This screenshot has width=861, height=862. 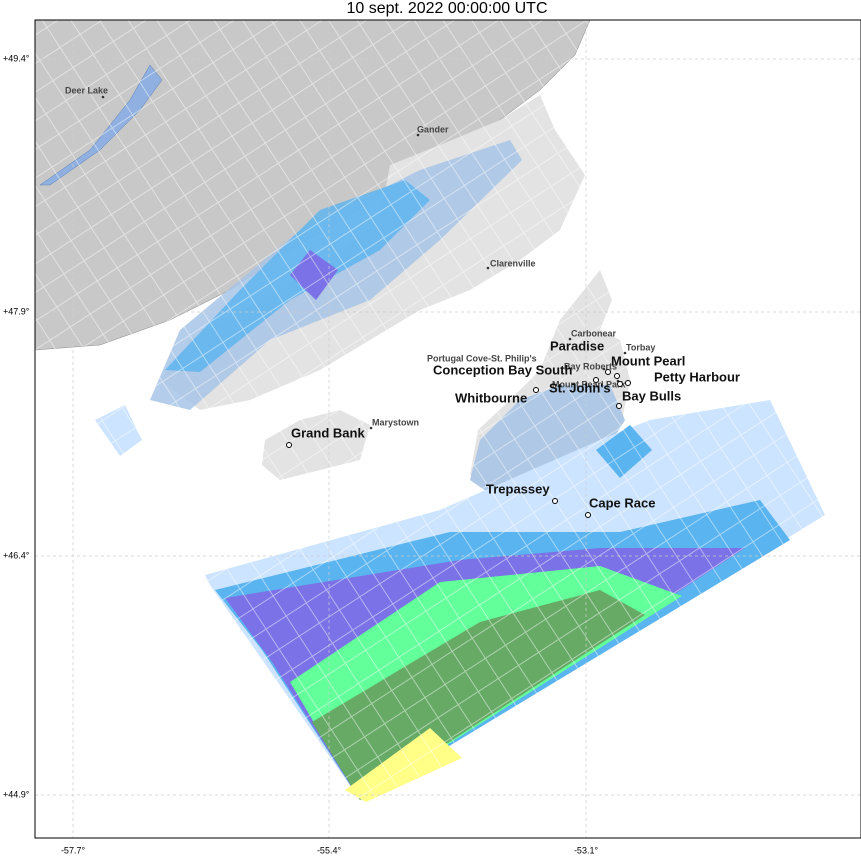 I want to click on place-label: Gander, so click(x=433, y=129).